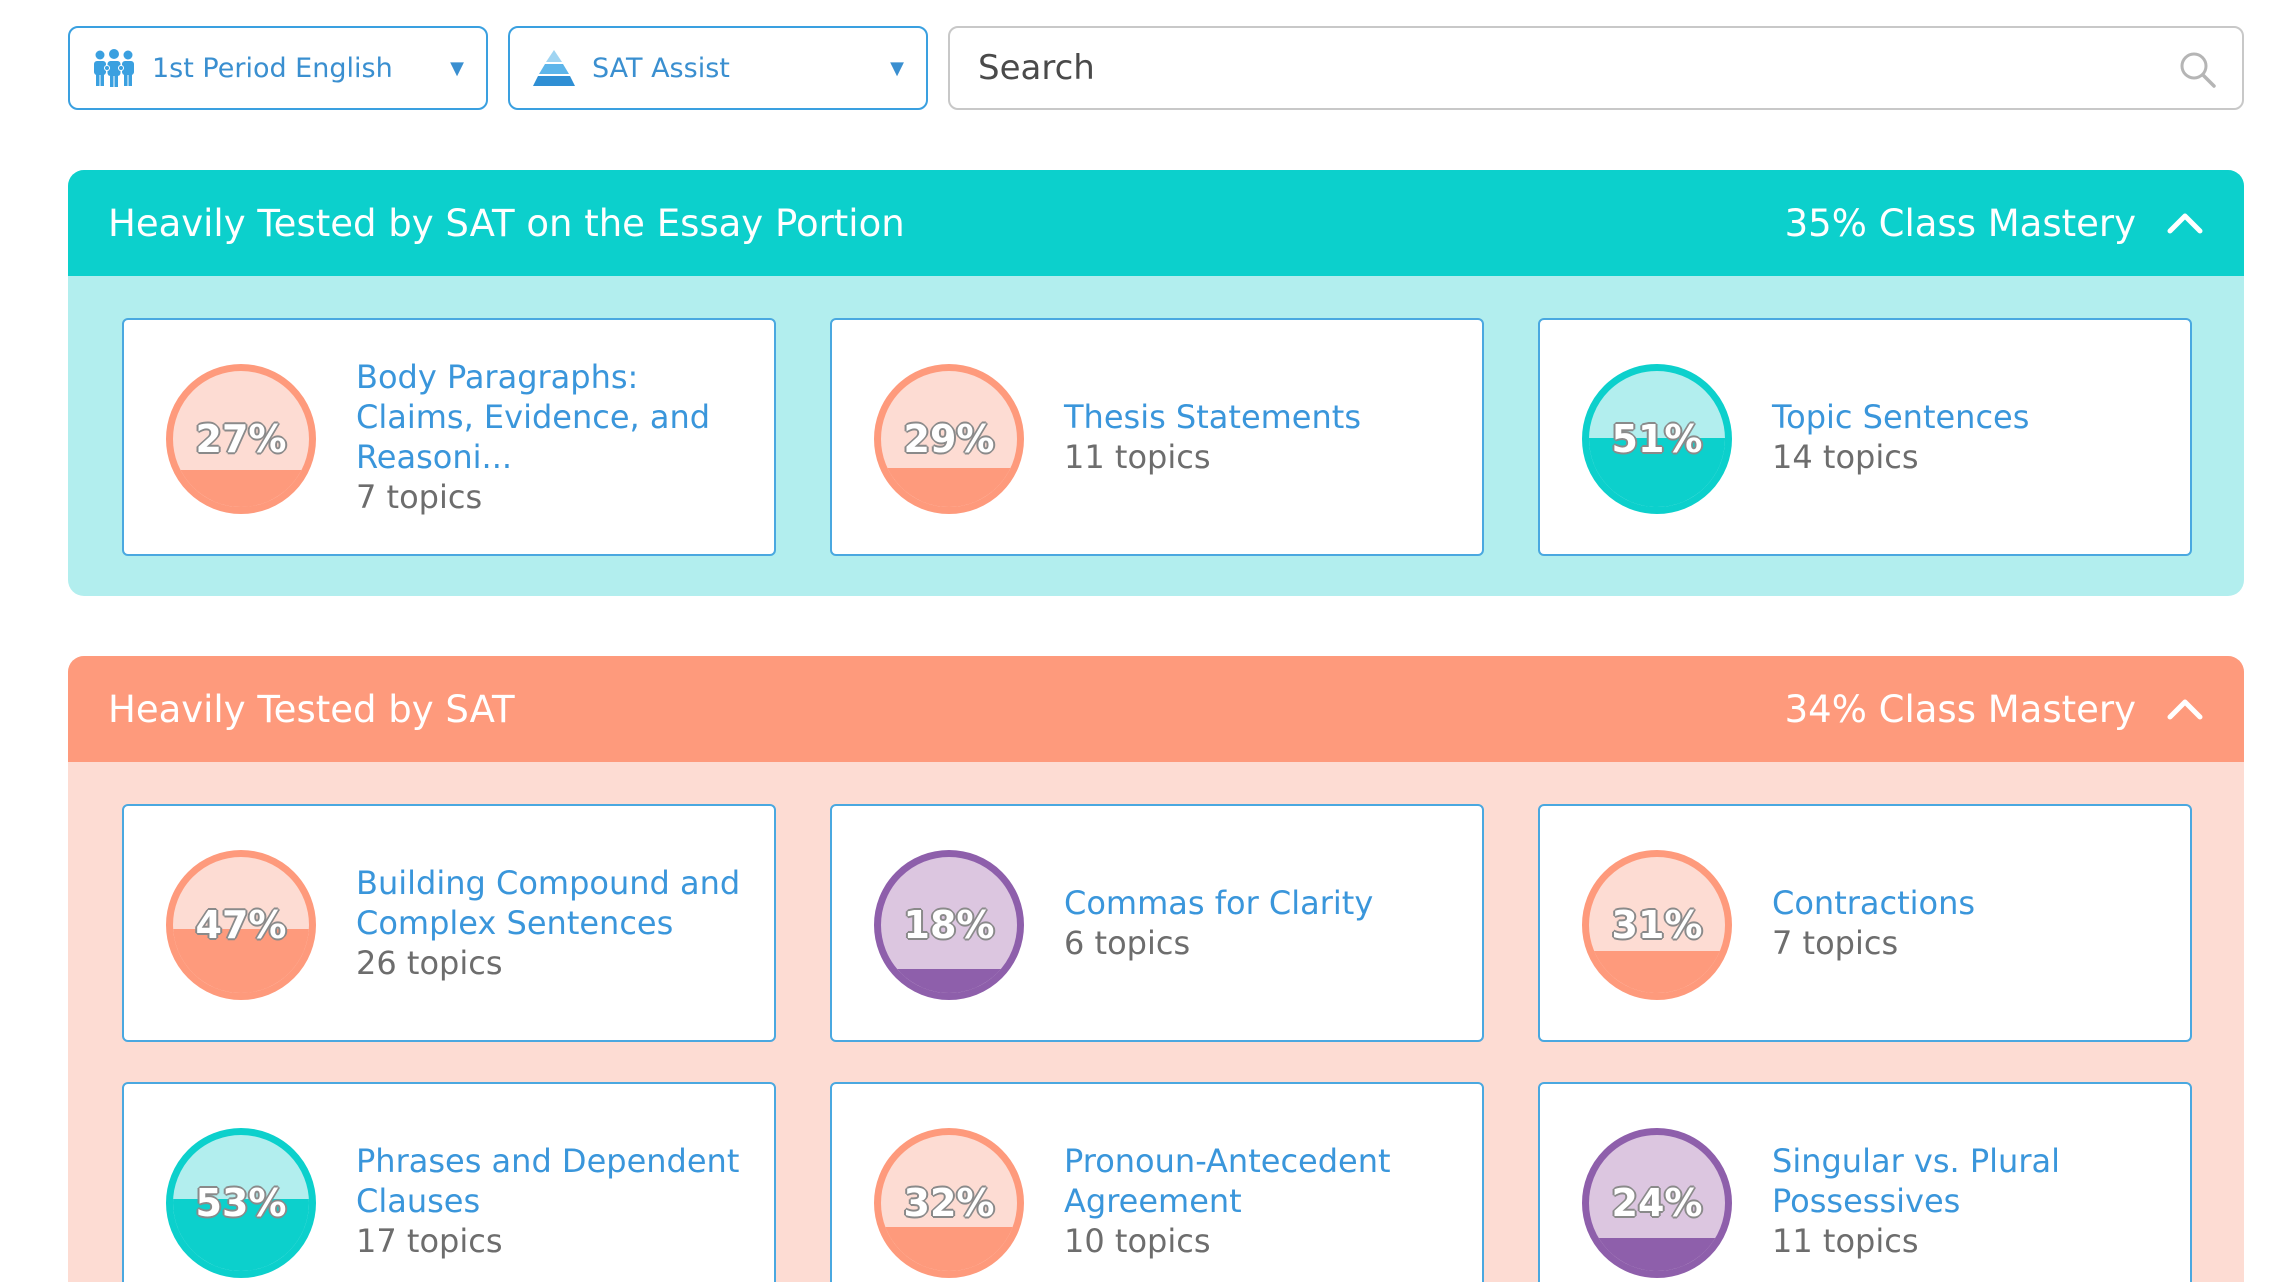  I want to click on mastery-gauge: 51%, so click(1657, 439).